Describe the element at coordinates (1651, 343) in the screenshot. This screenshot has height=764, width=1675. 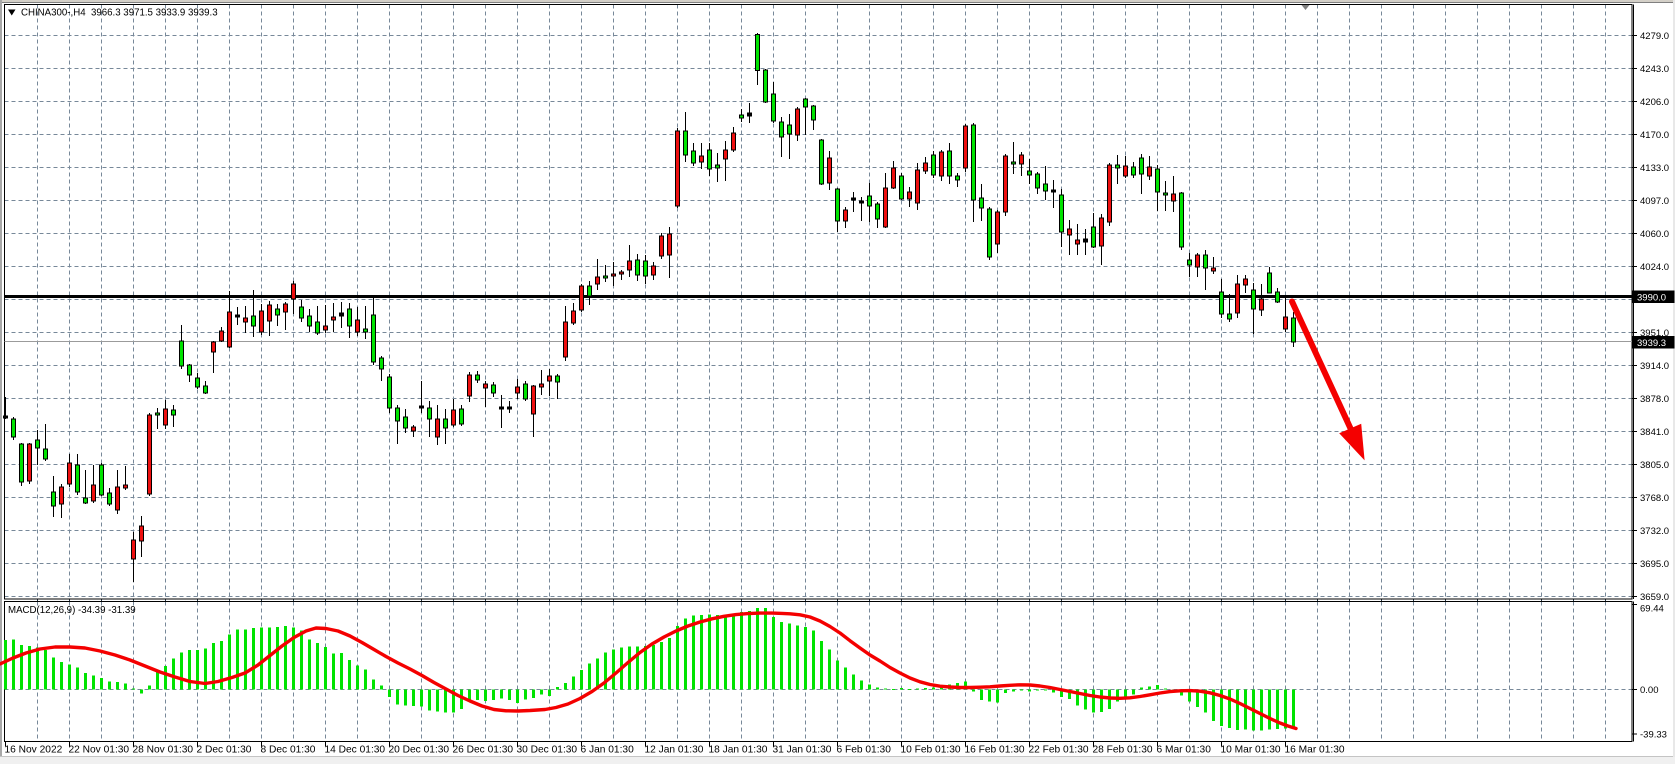
I see `svg-text: 3939.3` at that location.